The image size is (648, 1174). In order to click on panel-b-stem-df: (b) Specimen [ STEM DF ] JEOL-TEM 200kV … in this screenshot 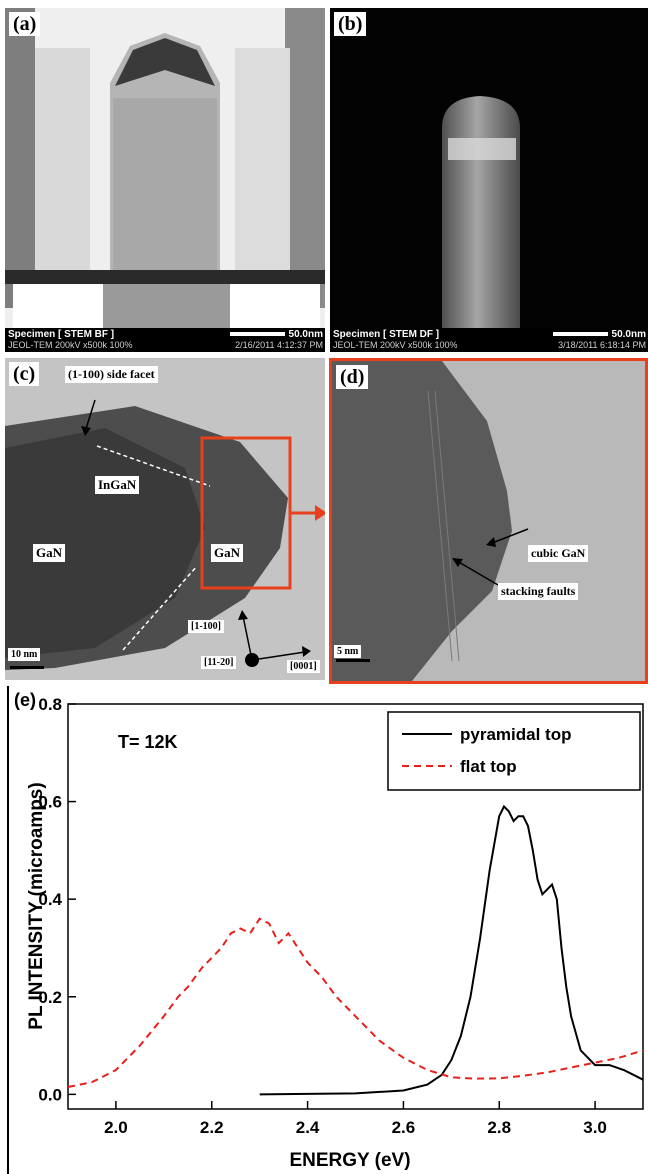, I will do `click(489, 180)`.